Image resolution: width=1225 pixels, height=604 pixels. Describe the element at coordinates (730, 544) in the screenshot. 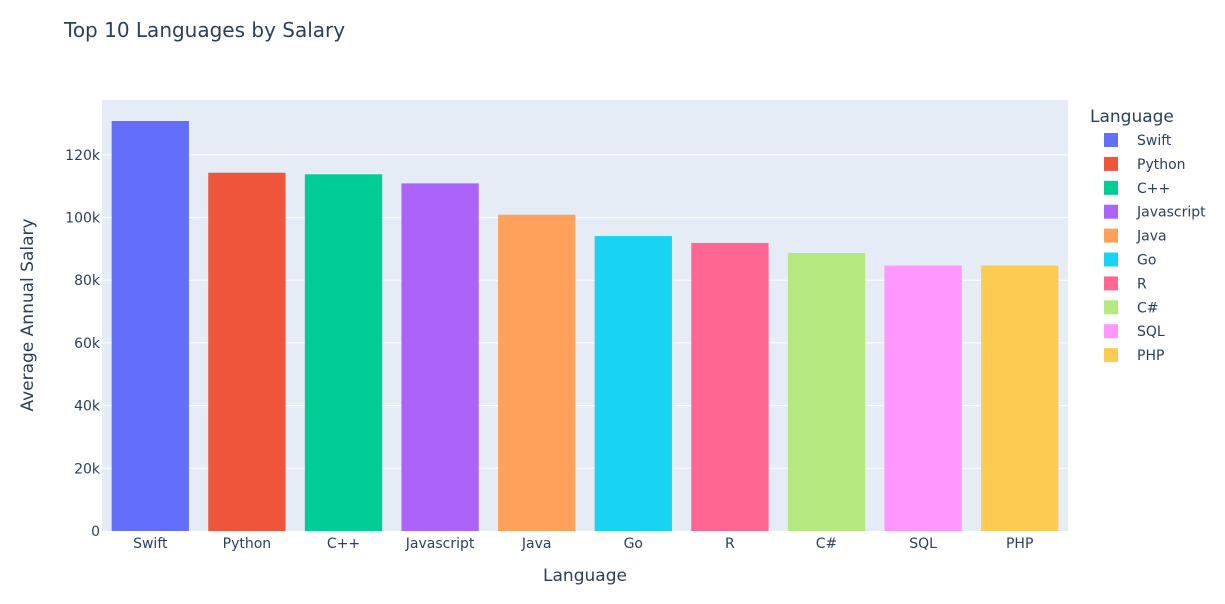

I see `x-tick-label: R` at that location.